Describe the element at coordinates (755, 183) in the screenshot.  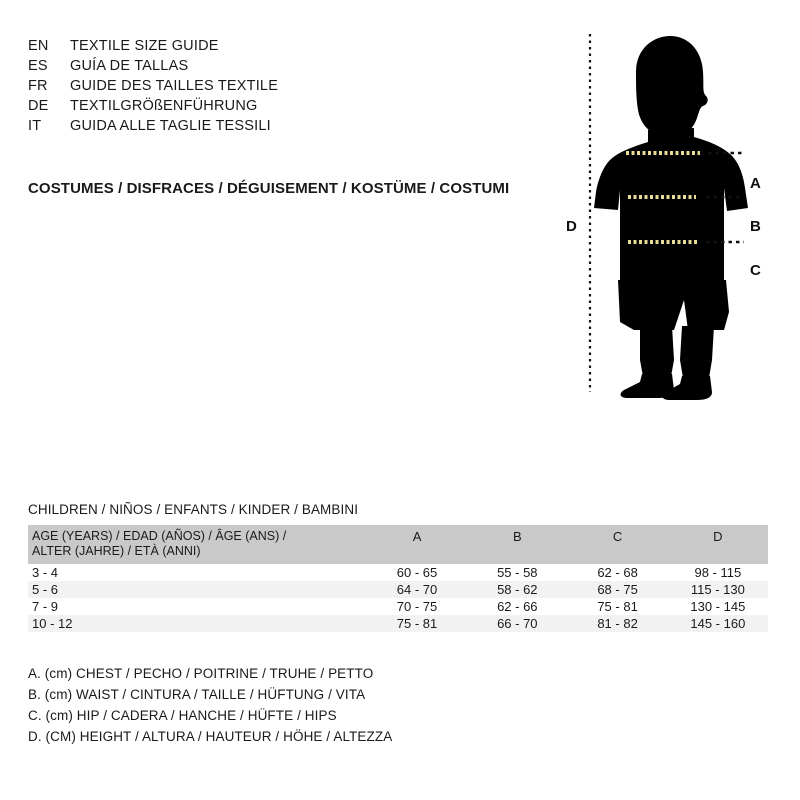
I see `chest-marker-label: A` at that location.